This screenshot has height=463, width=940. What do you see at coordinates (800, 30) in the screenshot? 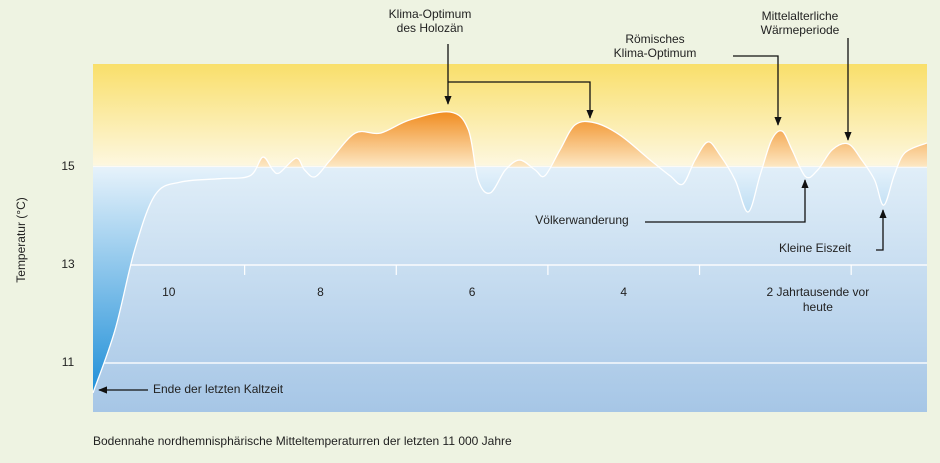
I see `annotation: Wärmeperiode` at bounding box center [800, 30].